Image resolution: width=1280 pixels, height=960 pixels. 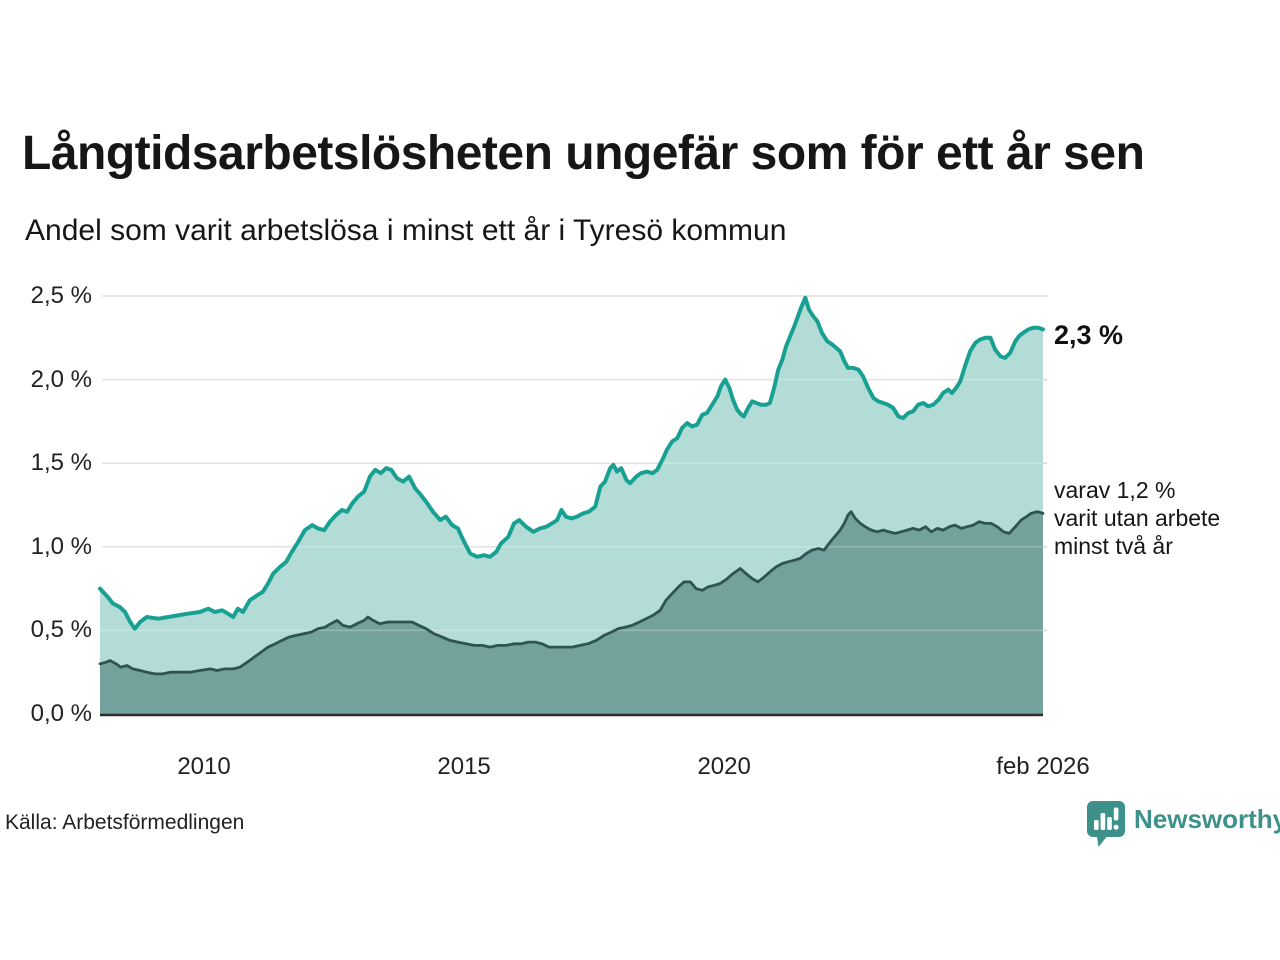 I want to click on latest-value-label: 2,3 %, so click(x=1089, y=335).